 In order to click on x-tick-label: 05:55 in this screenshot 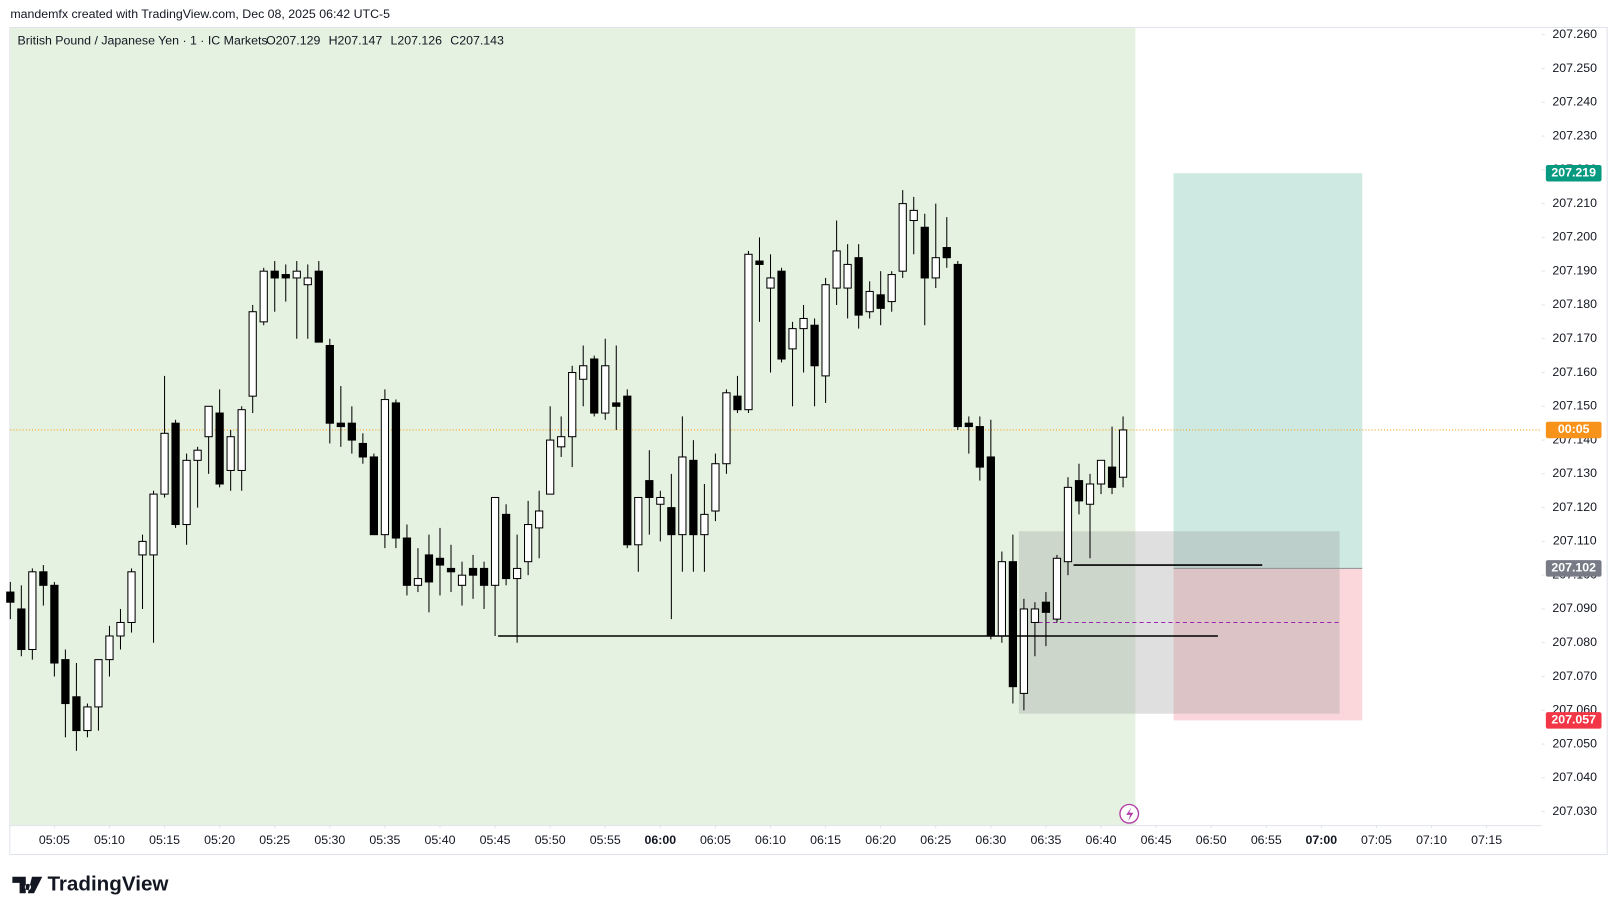, I will do `click(605, 840)`.